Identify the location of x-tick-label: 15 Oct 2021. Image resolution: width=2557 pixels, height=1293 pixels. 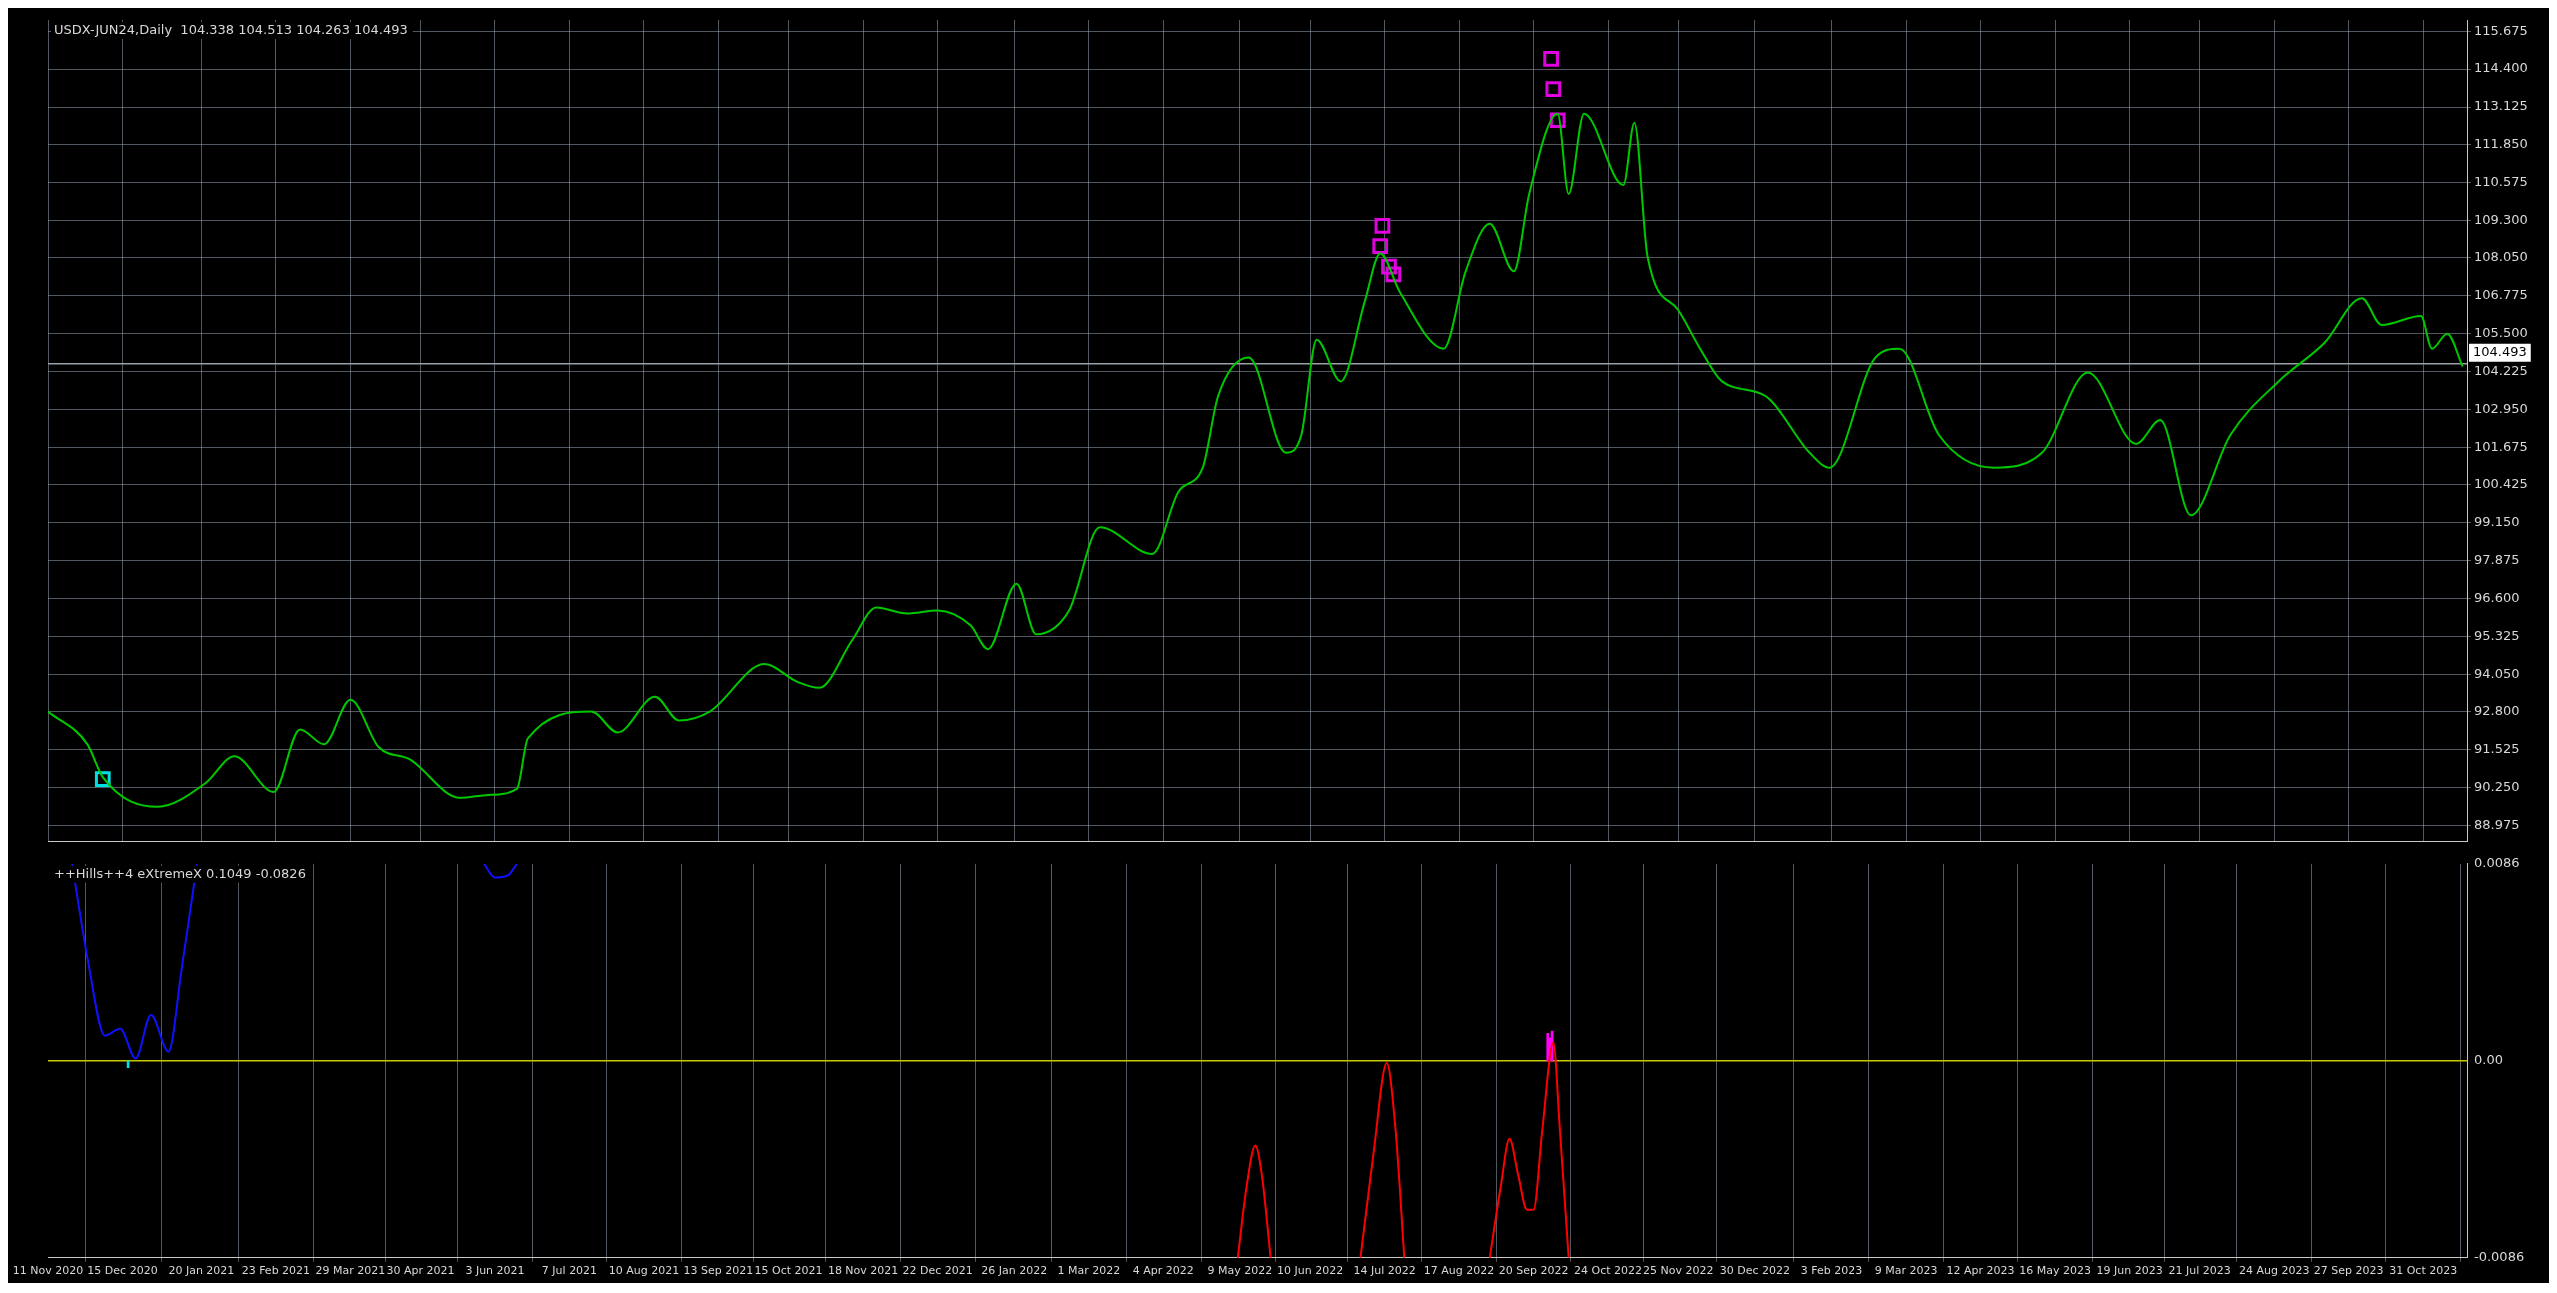
(788, 1271).